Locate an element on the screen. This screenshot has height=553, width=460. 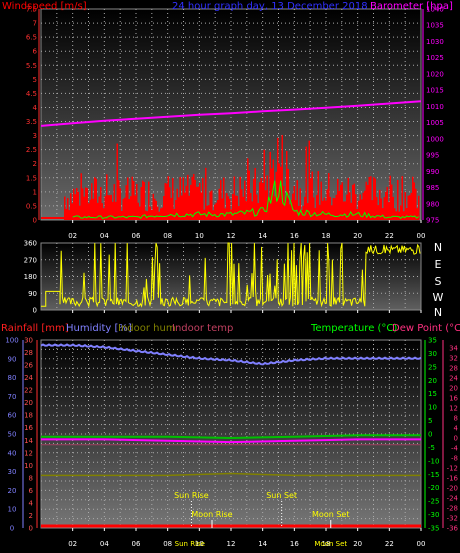
temperature-tick-label: -25 is located at coordinates (433, 502).